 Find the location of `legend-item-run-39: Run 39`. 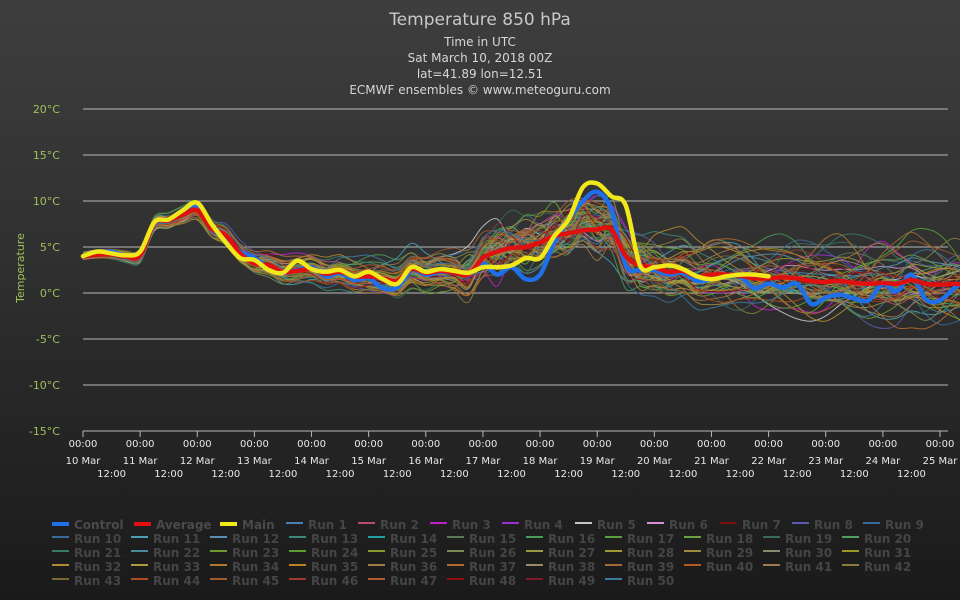

legend-item-run-39: Run 39 is located at coordinates (639, 567).